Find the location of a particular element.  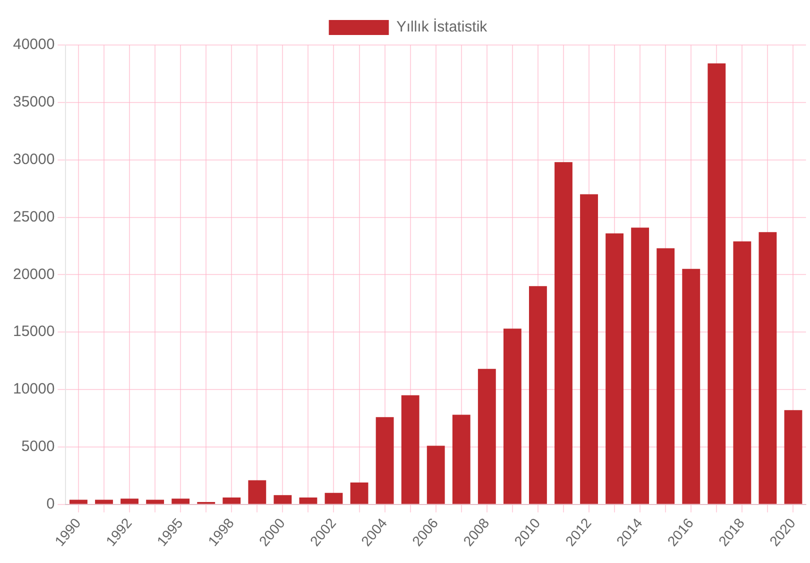

y-tick-label: 5000 is located at coordinates (38, 447).